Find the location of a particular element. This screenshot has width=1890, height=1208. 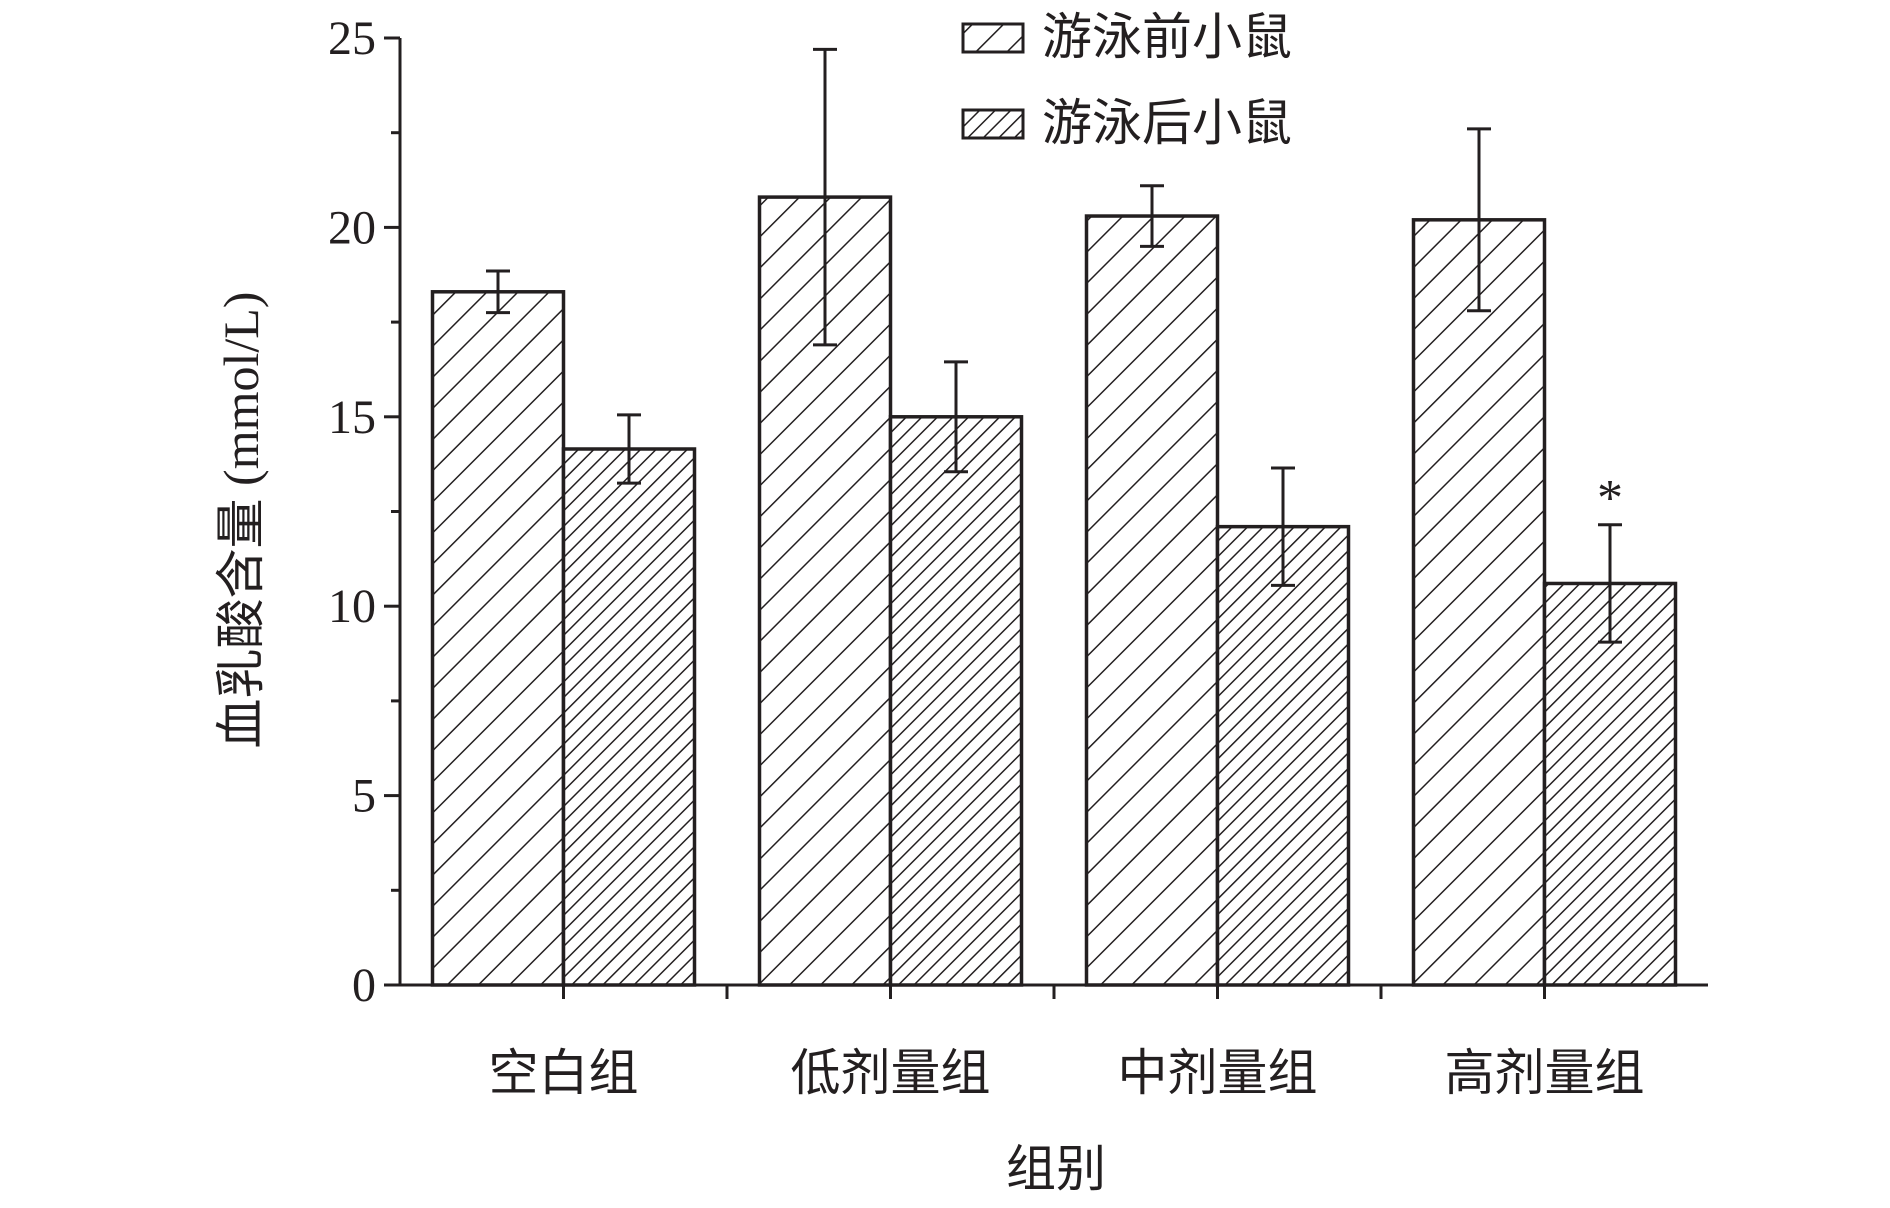

x-category-label: 空白组 is located at coordinates (564, 1073).